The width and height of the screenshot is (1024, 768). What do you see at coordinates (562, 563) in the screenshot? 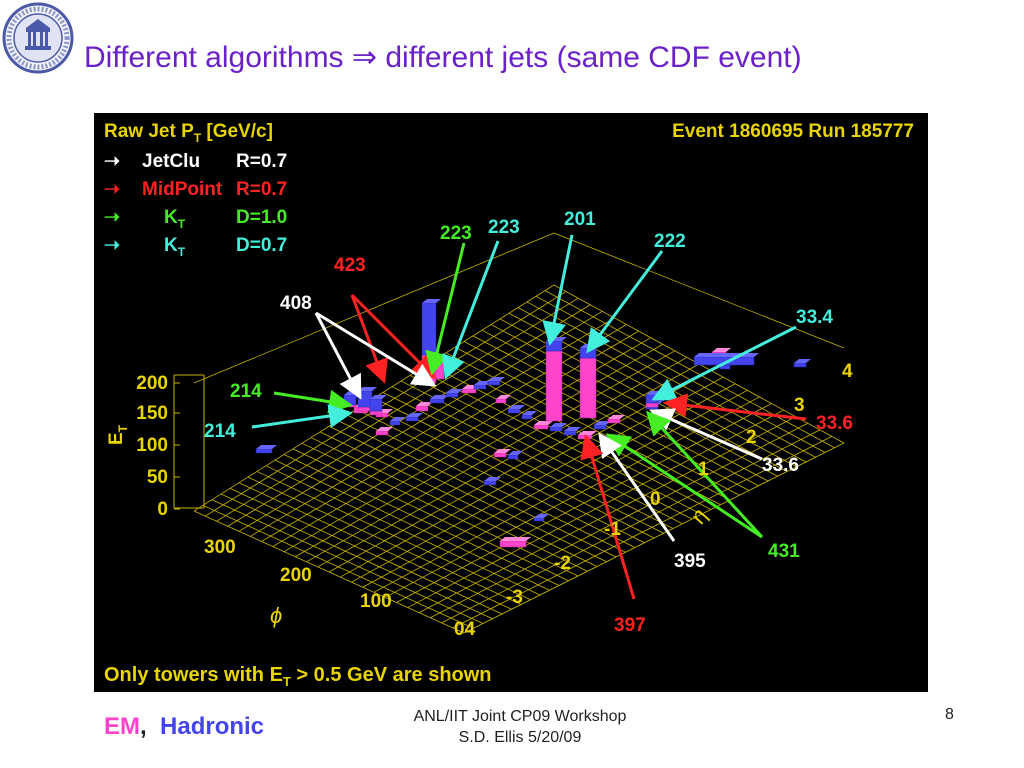
I see `eta-tick-label: -2` at bounding box center [562, 563].